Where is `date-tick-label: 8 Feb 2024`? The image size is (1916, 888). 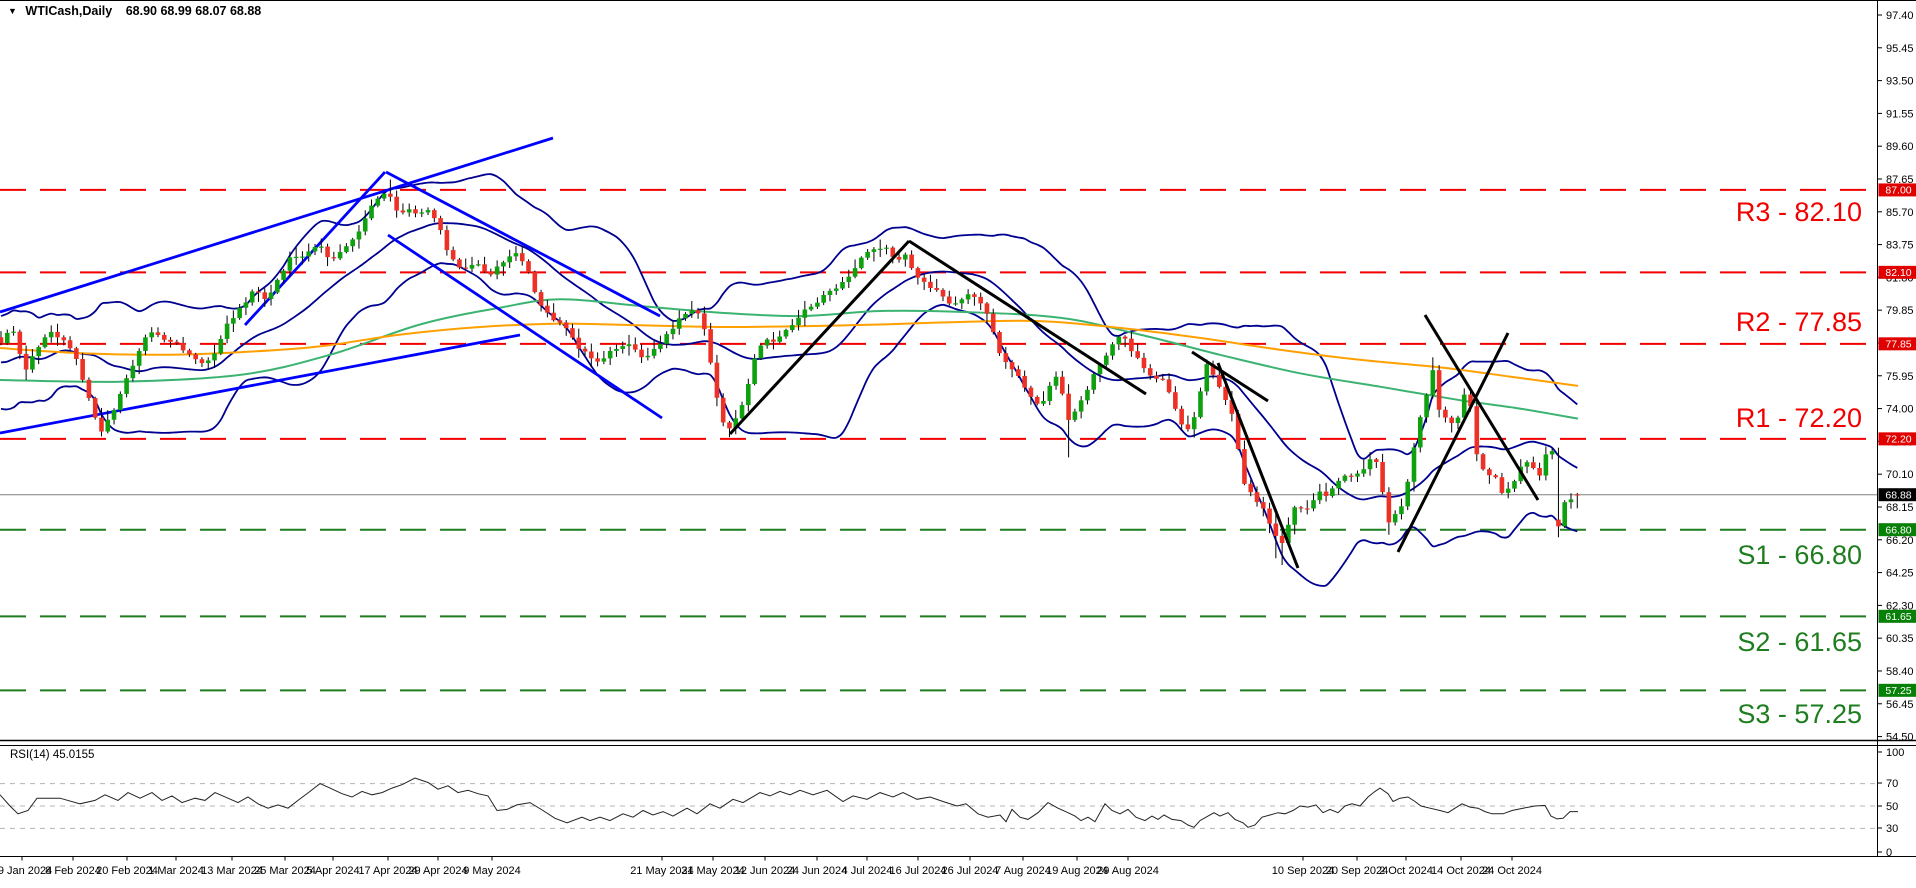
date-tick-label: 8 Feb 2024 is located at coordinates (73, 871).